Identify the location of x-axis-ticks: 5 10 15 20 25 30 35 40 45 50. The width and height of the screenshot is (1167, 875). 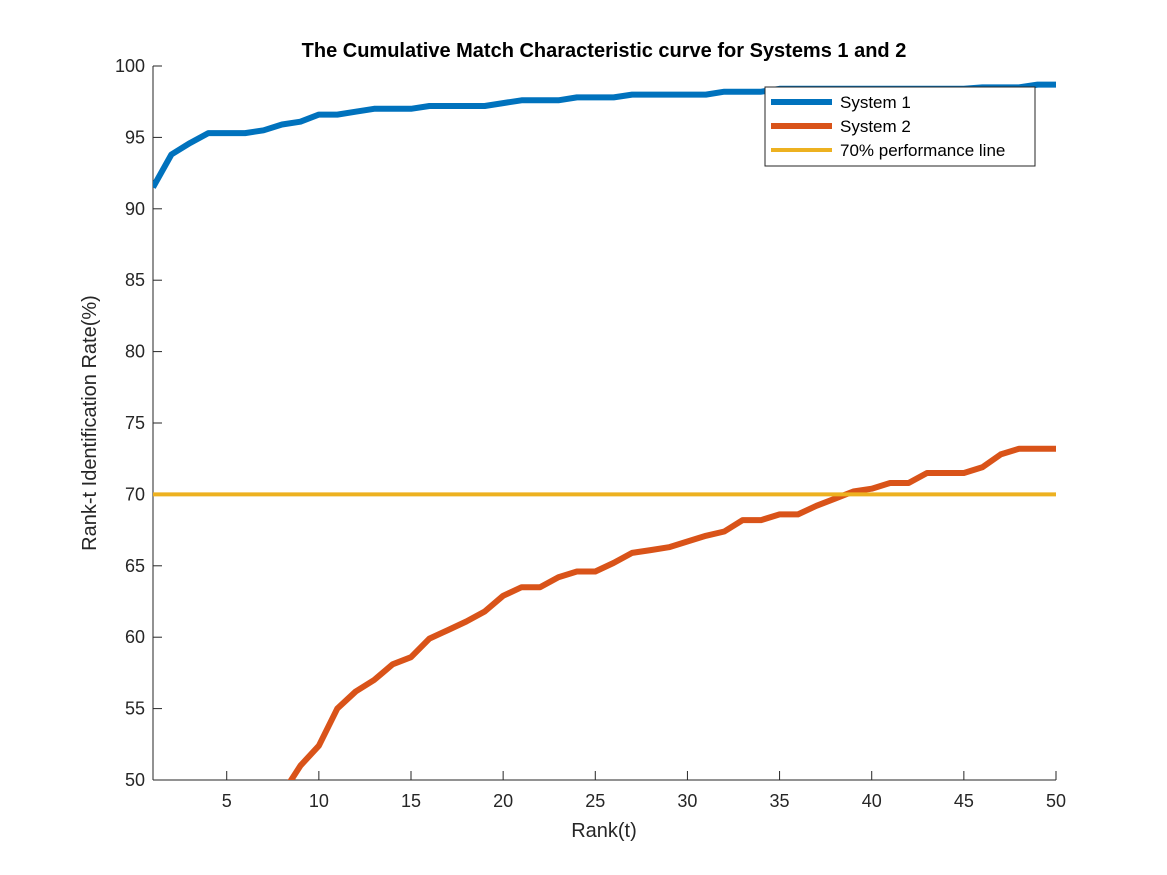
(644, 791).